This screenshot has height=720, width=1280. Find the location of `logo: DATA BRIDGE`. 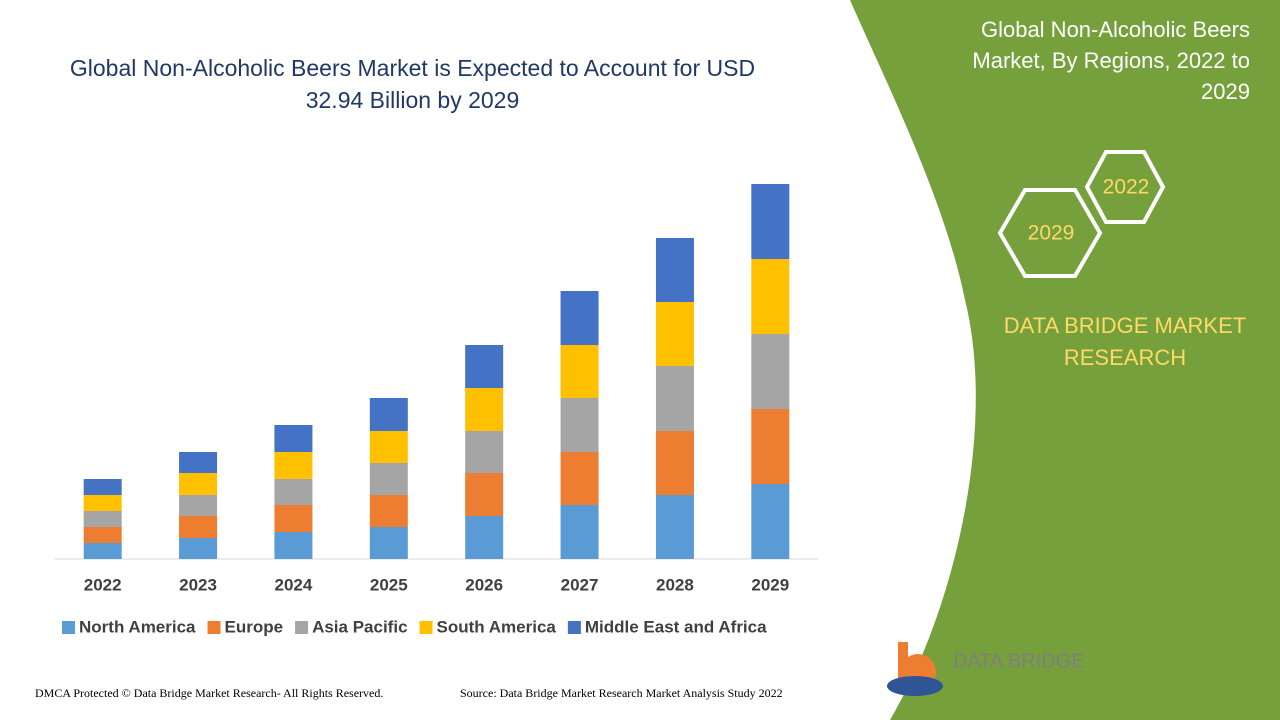

logo: DATA BRIDGE is located at coordinates (986, 669).